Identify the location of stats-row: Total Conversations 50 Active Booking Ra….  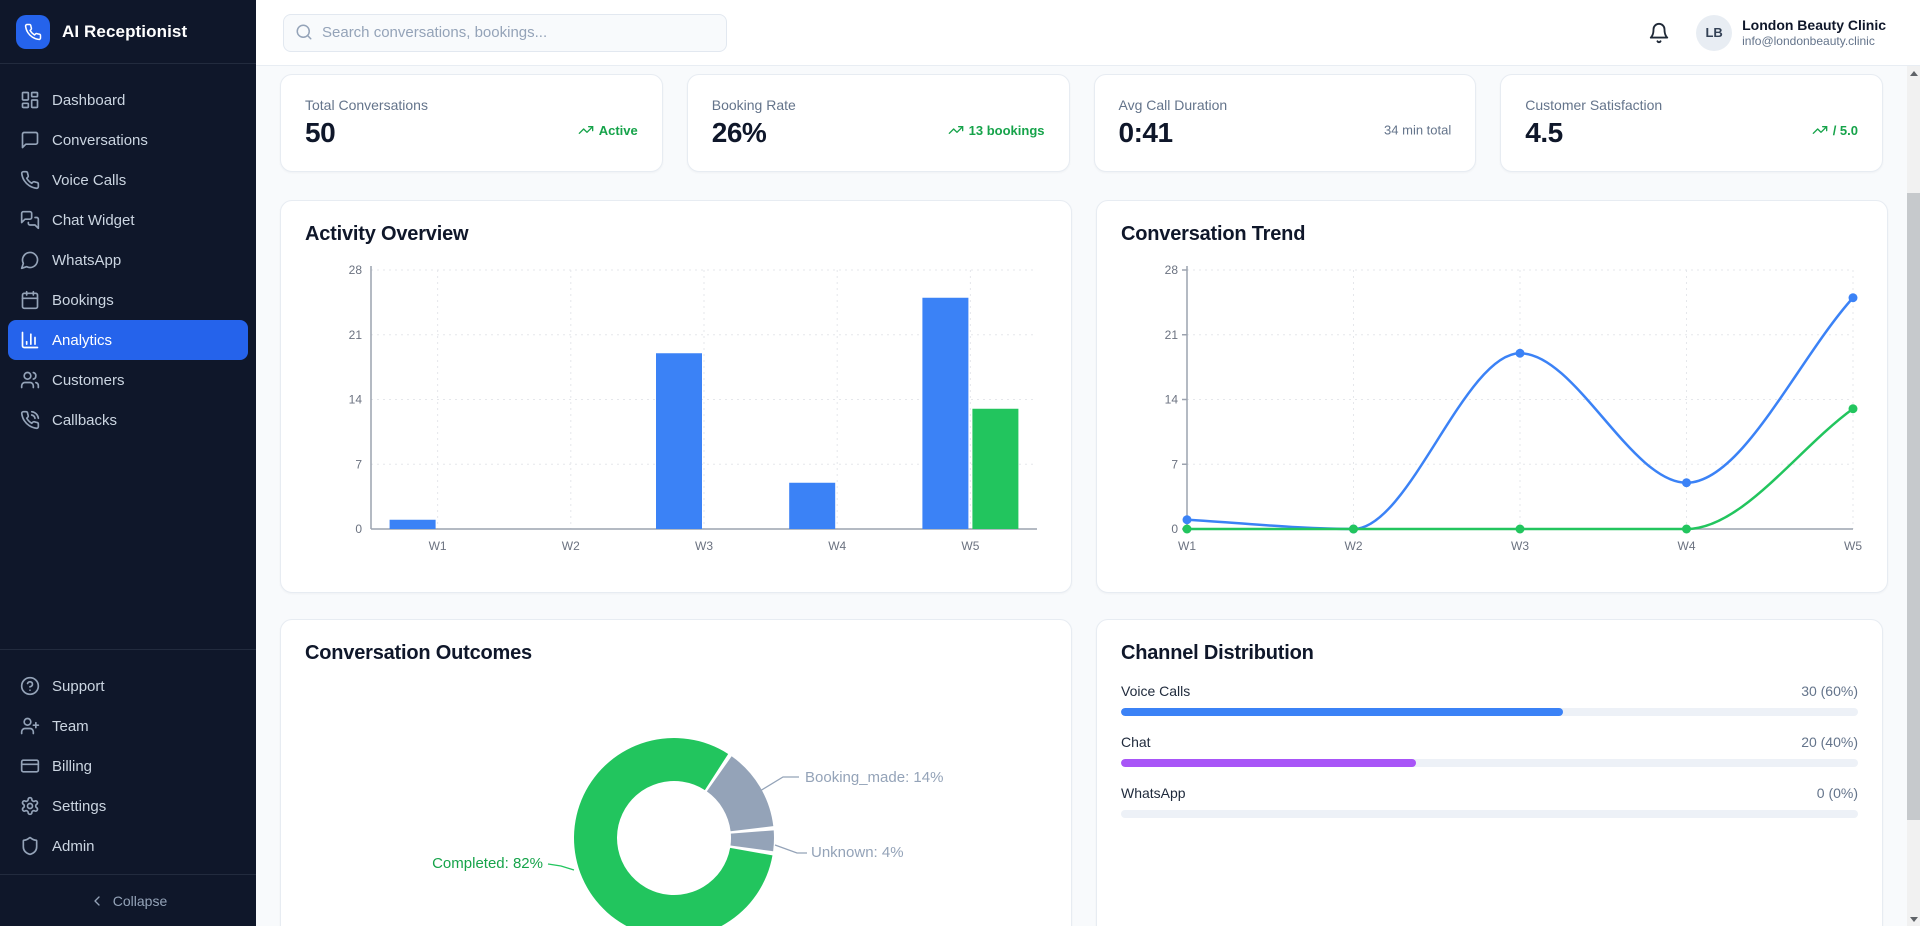
(1081, 123).